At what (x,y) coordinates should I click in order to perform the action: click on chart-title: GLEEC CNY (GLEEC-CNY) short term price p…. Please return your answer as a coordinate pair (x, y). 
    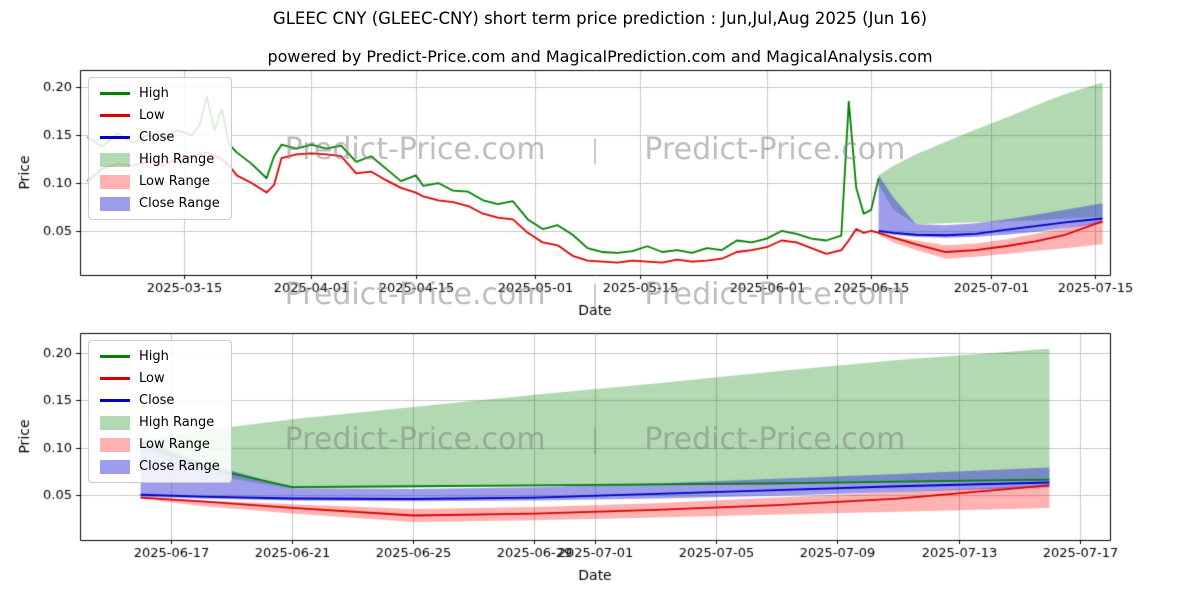
    Looking at the image, I should click on (600, 18).